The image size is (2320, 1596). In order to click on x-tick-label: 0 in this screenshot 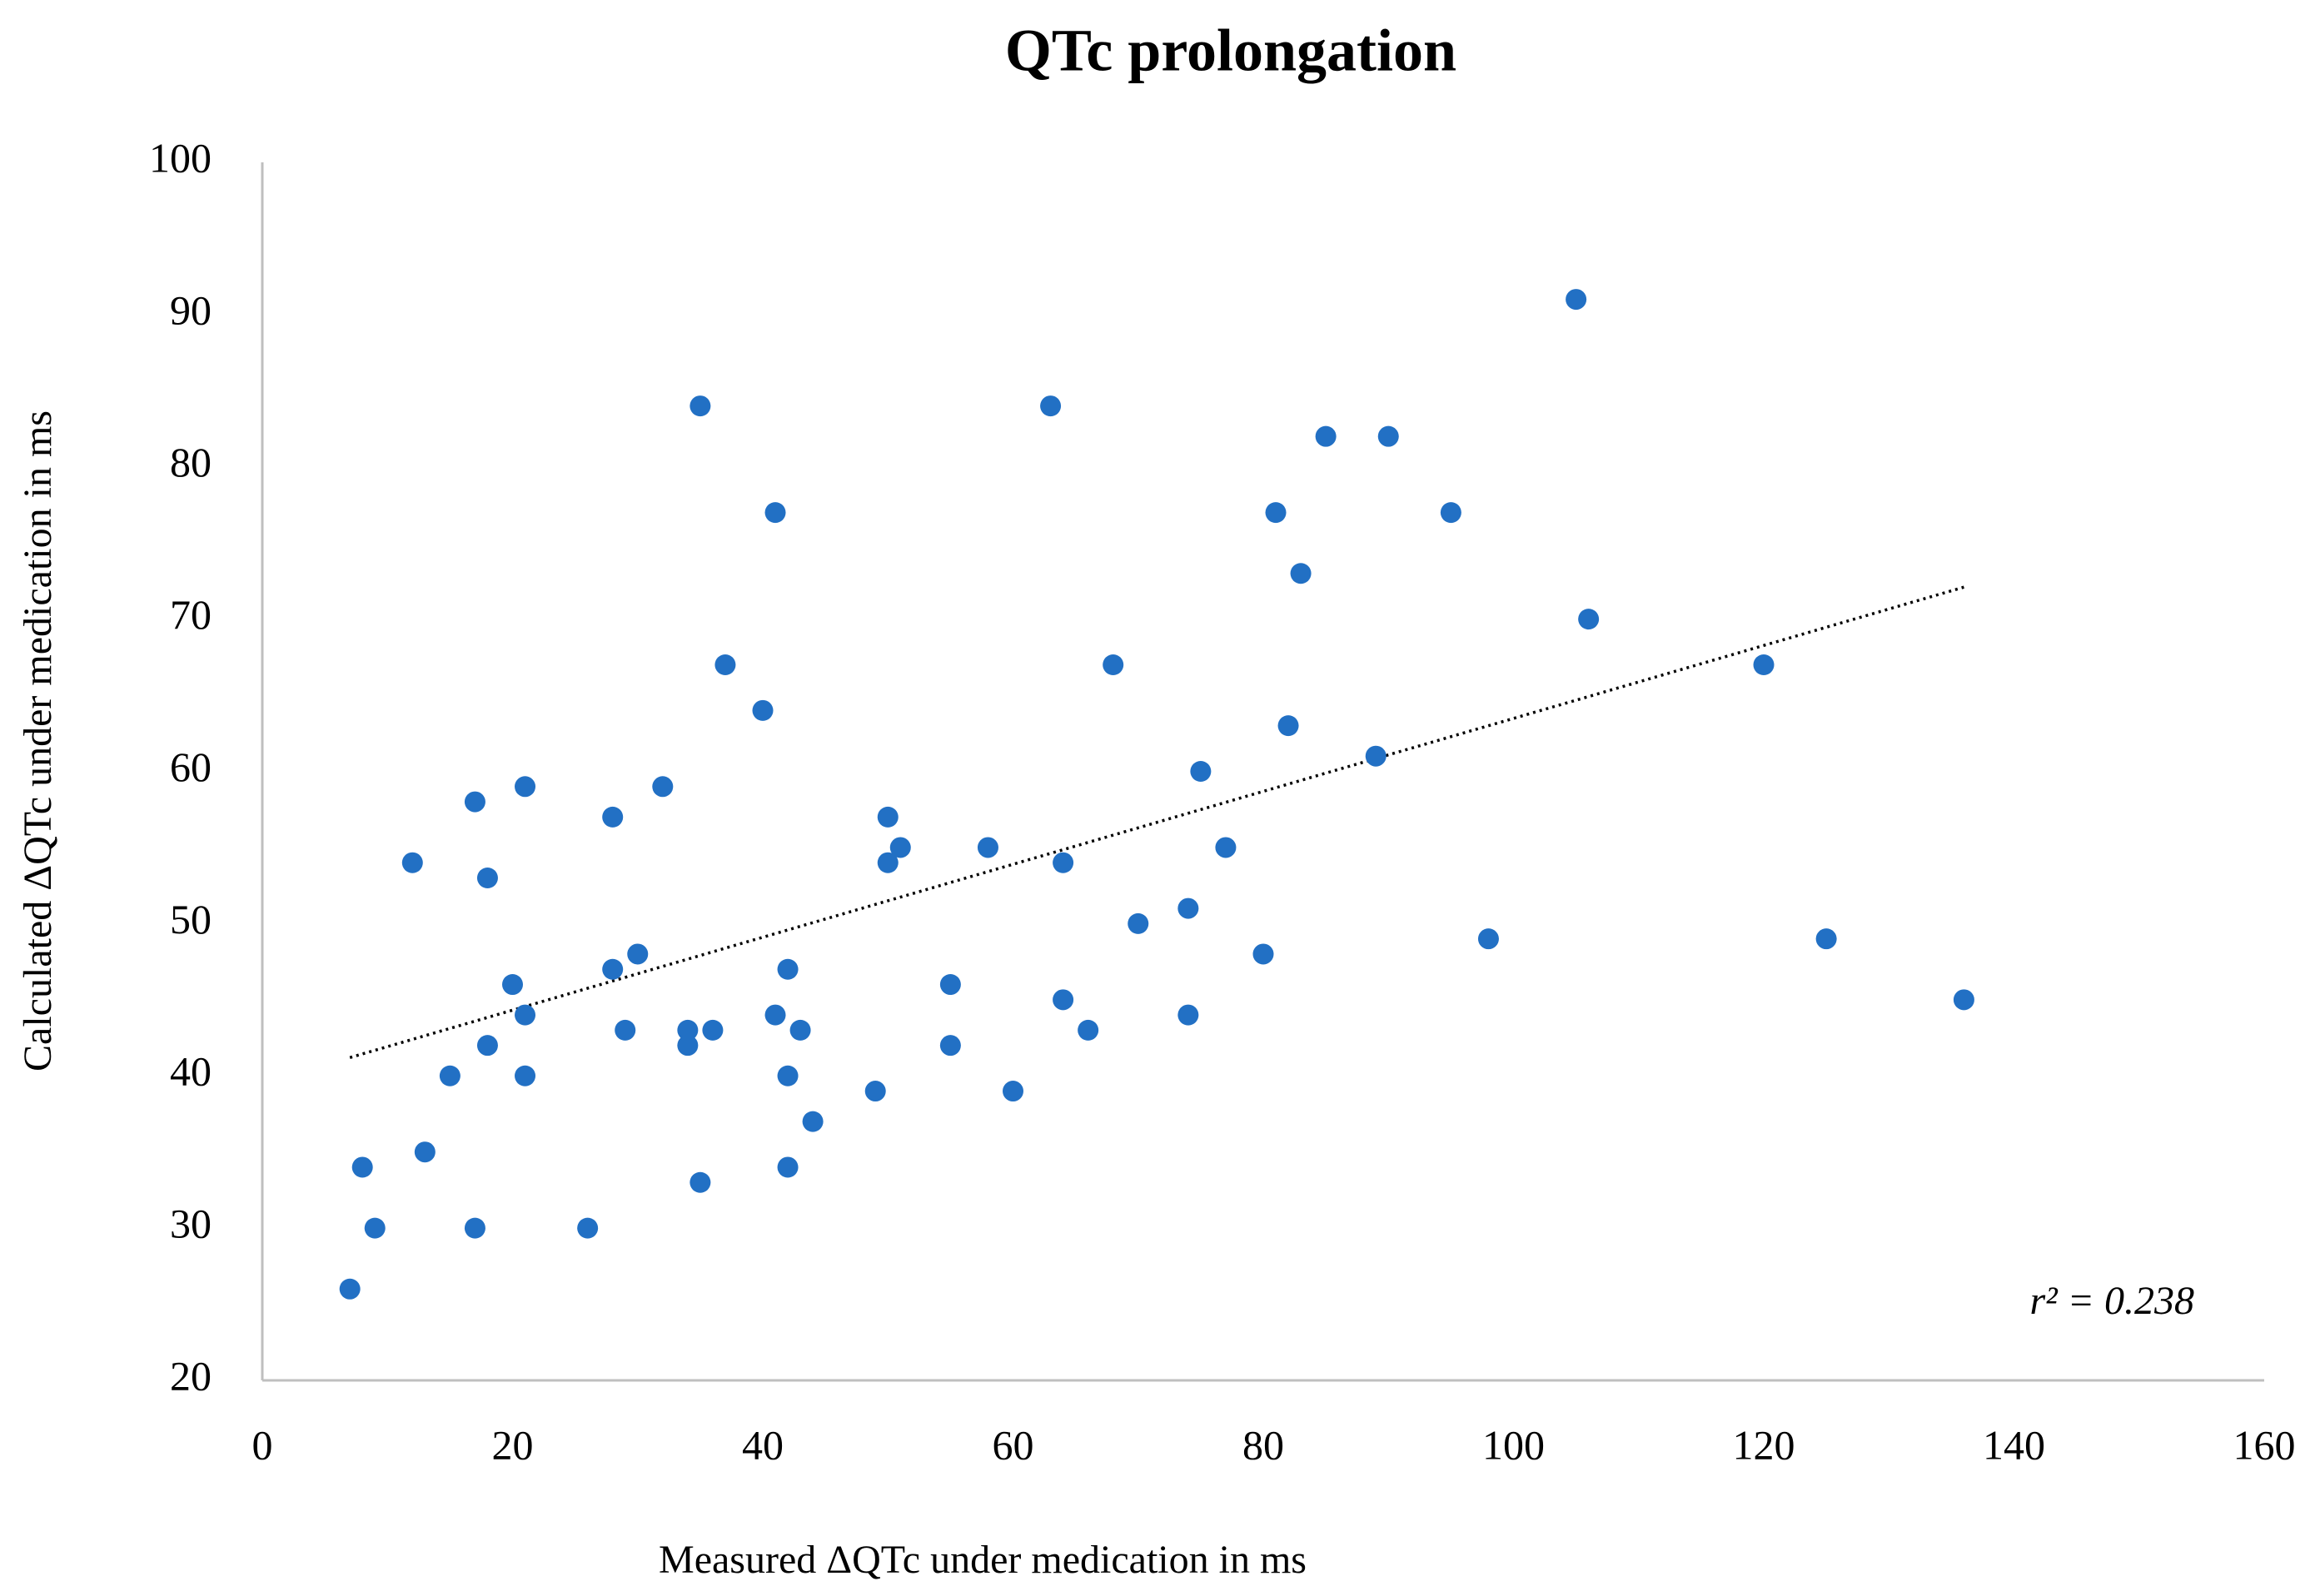, I will do `click(262, 1444)`.